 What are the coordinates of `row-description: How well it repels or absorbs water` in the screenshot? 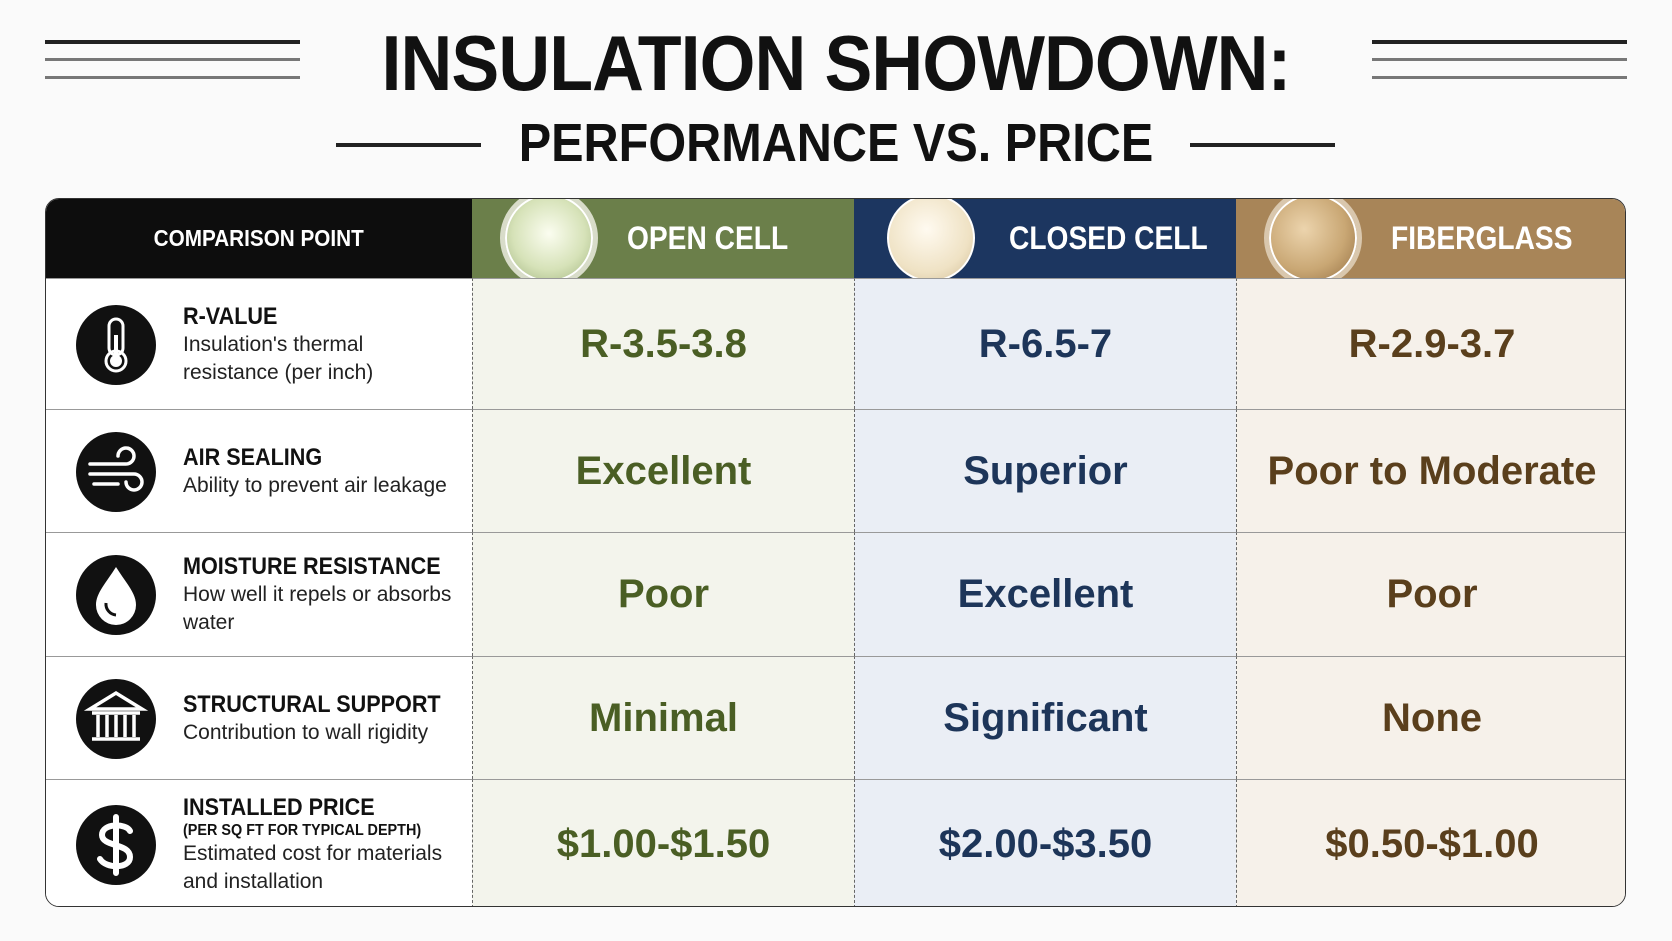 It's located at (317, 608).